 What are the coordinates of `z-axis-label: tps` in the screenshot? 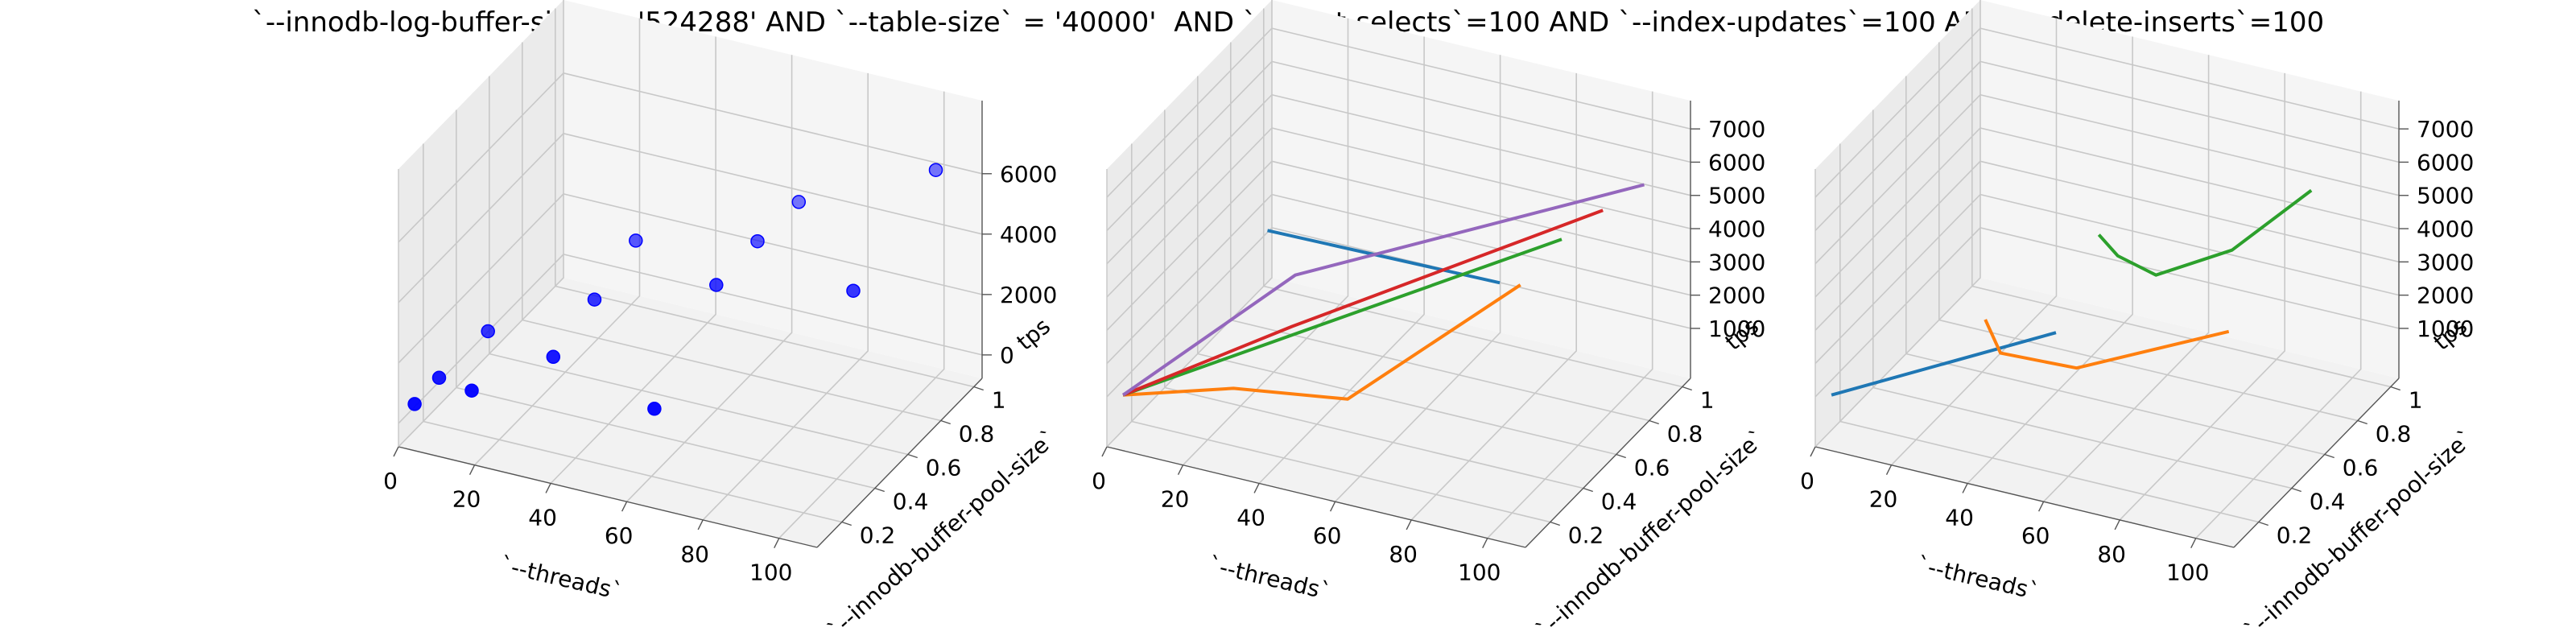 It's located at (1033, 334).